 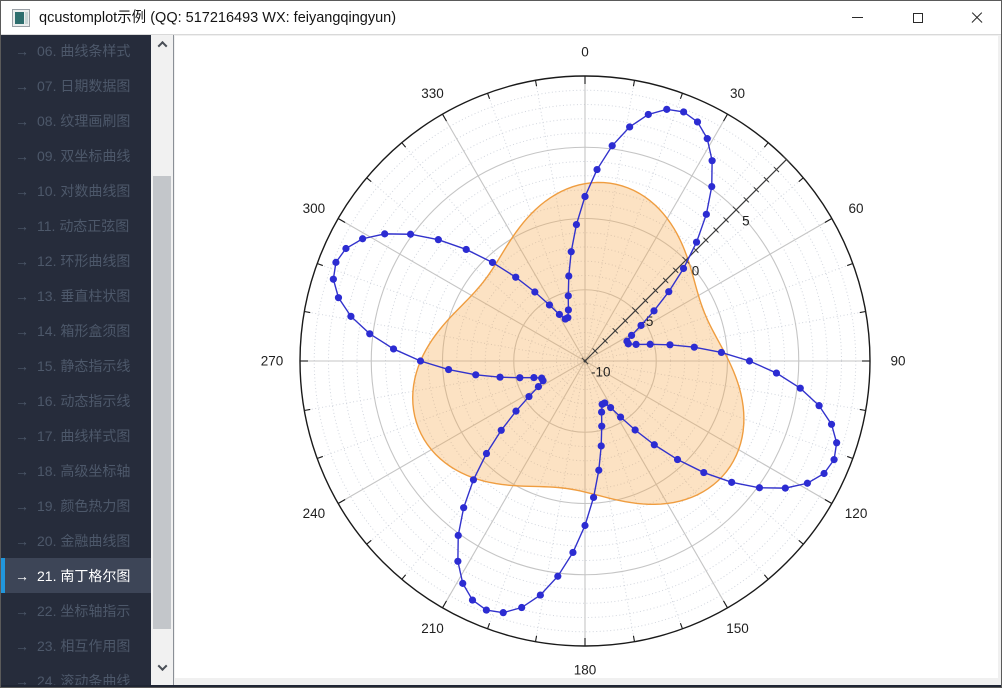 I want to click on selected-item-accent-bar, so click(x=3, y=575).